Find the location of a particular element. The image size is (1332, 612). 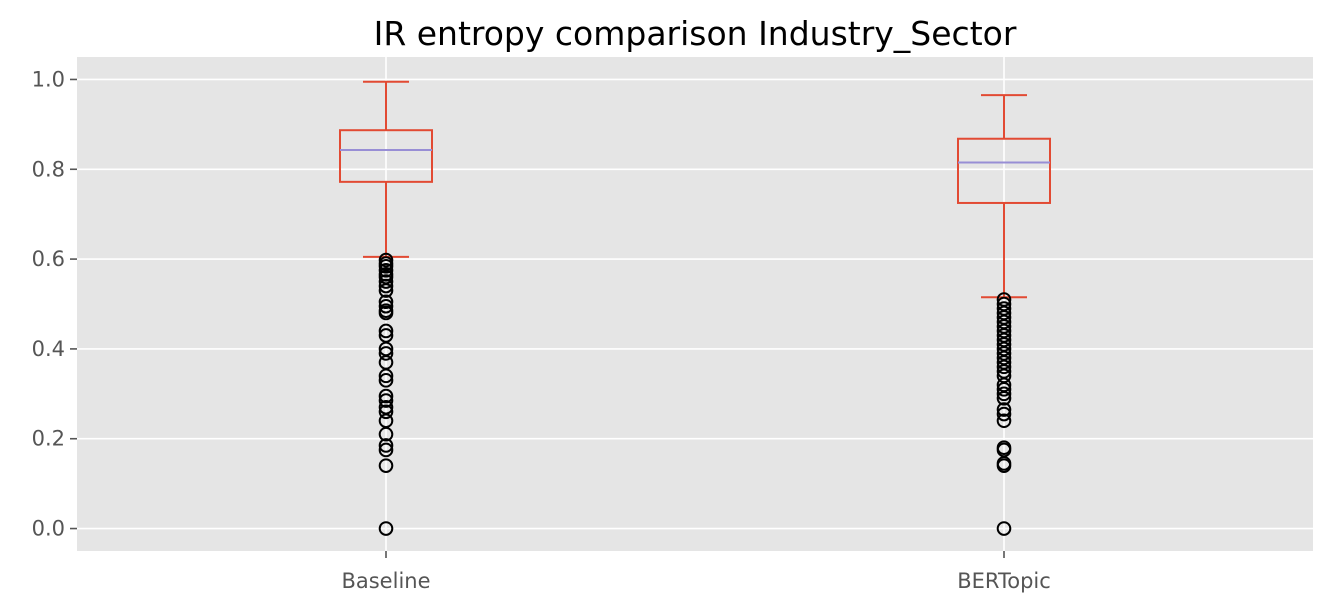

x-tick-label: BERTopic is located at coordinates (1004, 581).